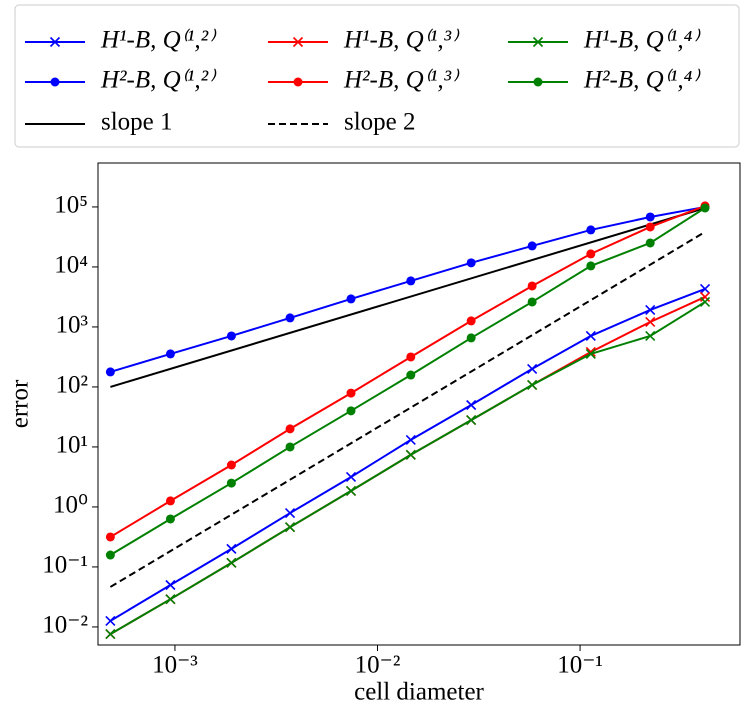 The image size is (753, 723). Describe the element at coordinates (71, 265) in the screenshot. I see `y-tick-label: 10⁴` at that location.